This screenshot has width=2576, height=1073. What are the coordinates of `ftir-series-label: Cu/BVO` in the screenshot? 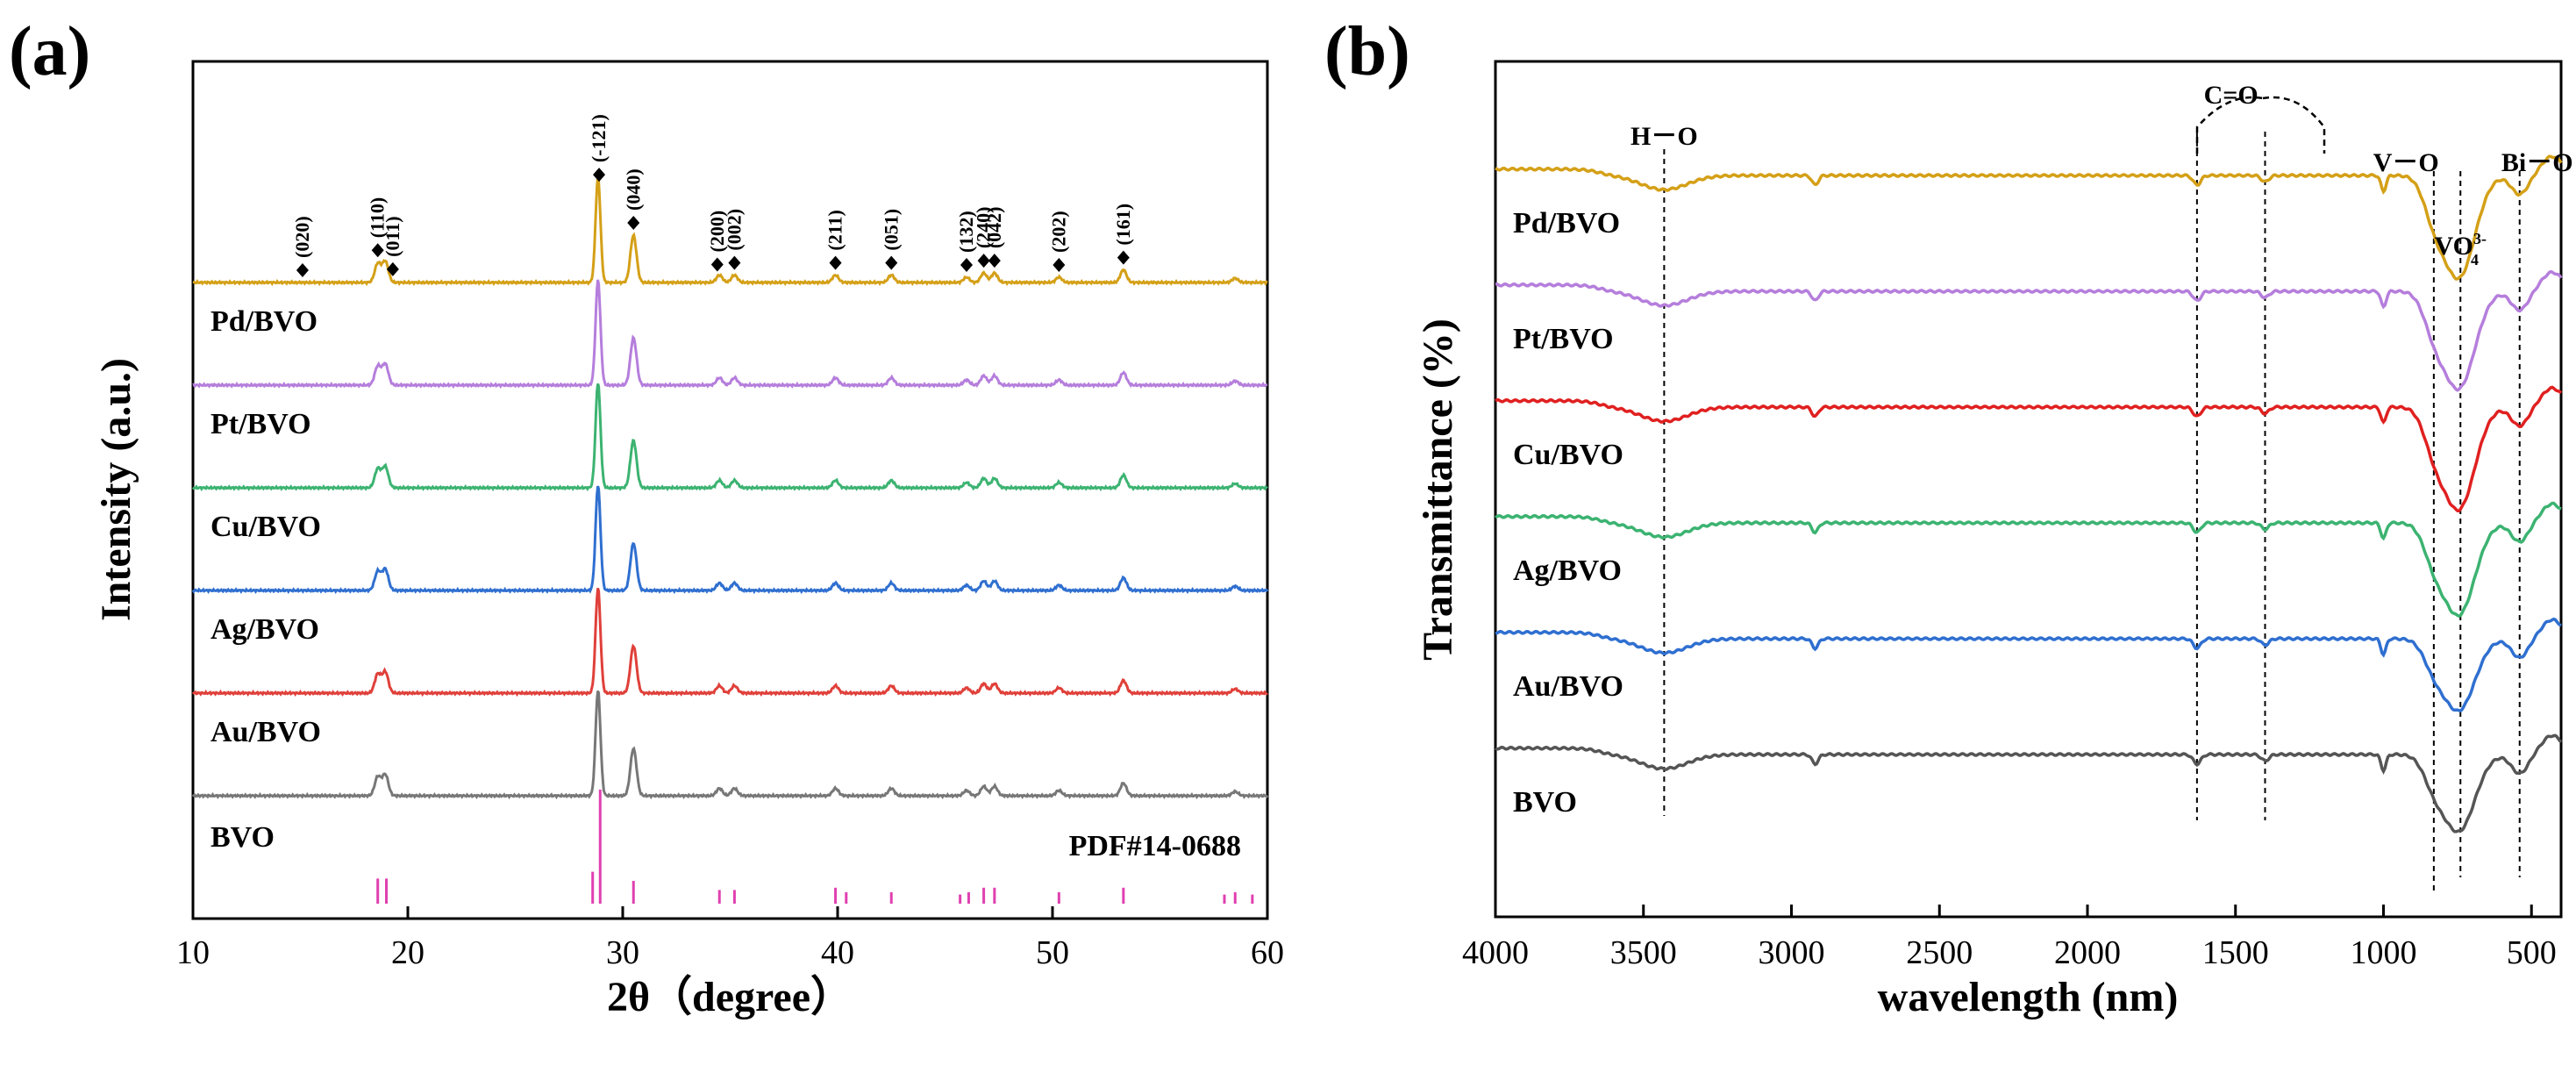 It's located at (1568, 455).